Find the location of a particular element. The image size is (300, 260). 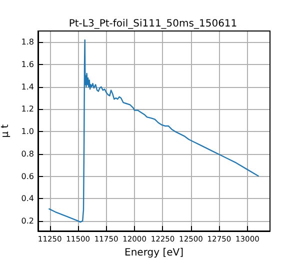

y-tick-label: 0.4 is located at coordinates (27, 199).